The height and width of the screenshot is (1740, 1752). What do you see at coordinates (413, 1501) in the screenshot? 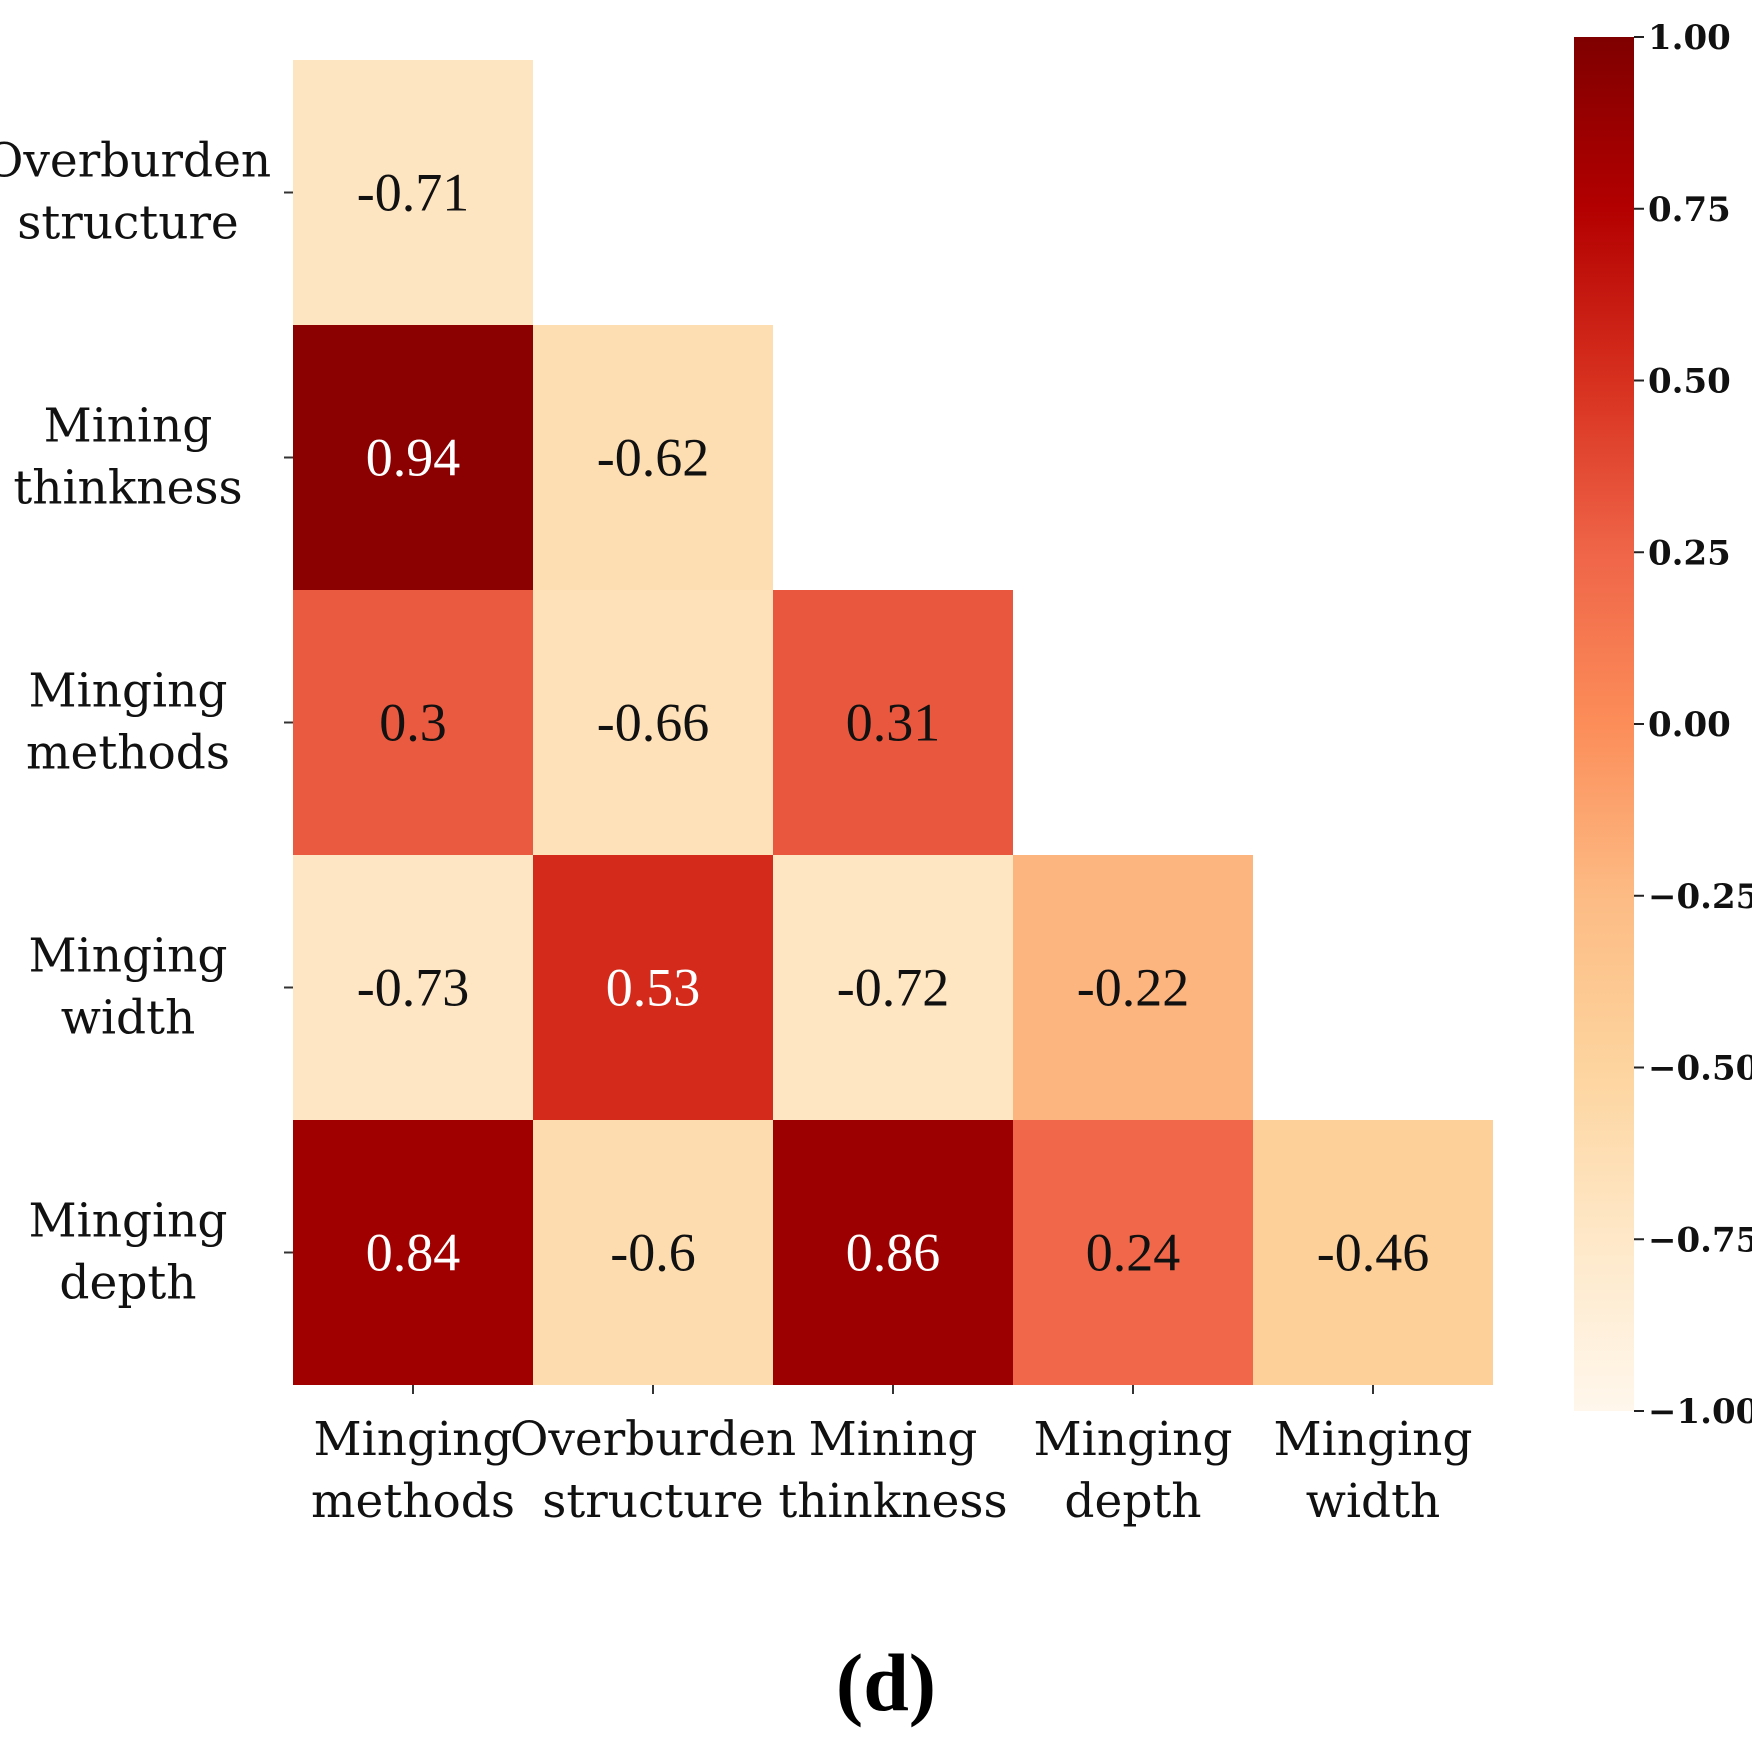
I see `x-axis-tick-label-line: methods` at bounding box center [413, 1501].